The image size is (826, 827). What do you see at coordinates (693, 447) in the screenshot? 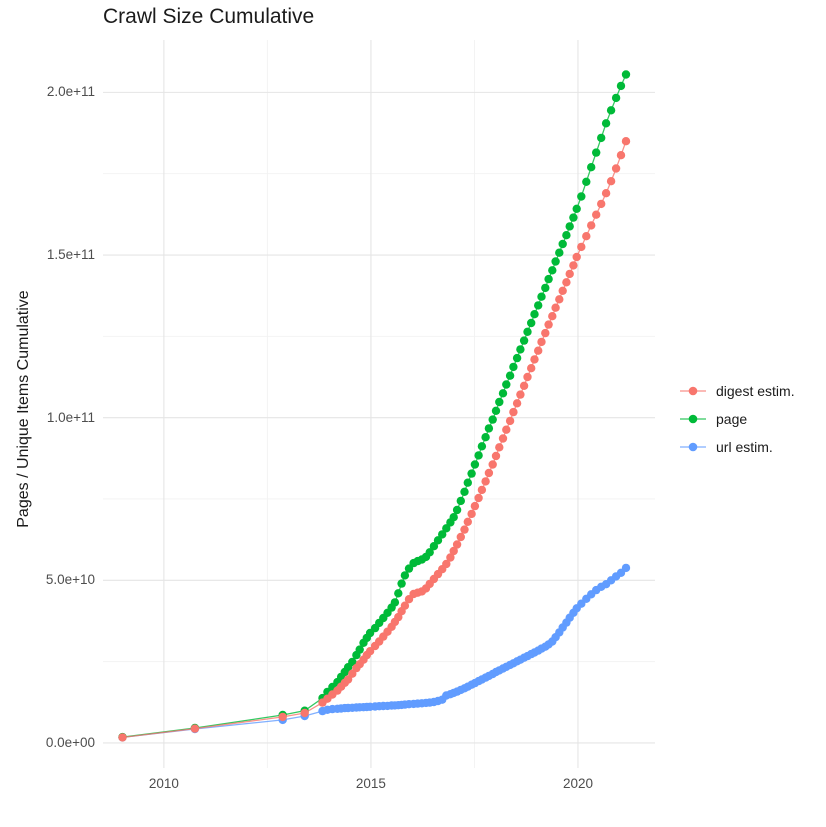
I see `legend-key-url-estim-icon` at bounding box center [693, 447].